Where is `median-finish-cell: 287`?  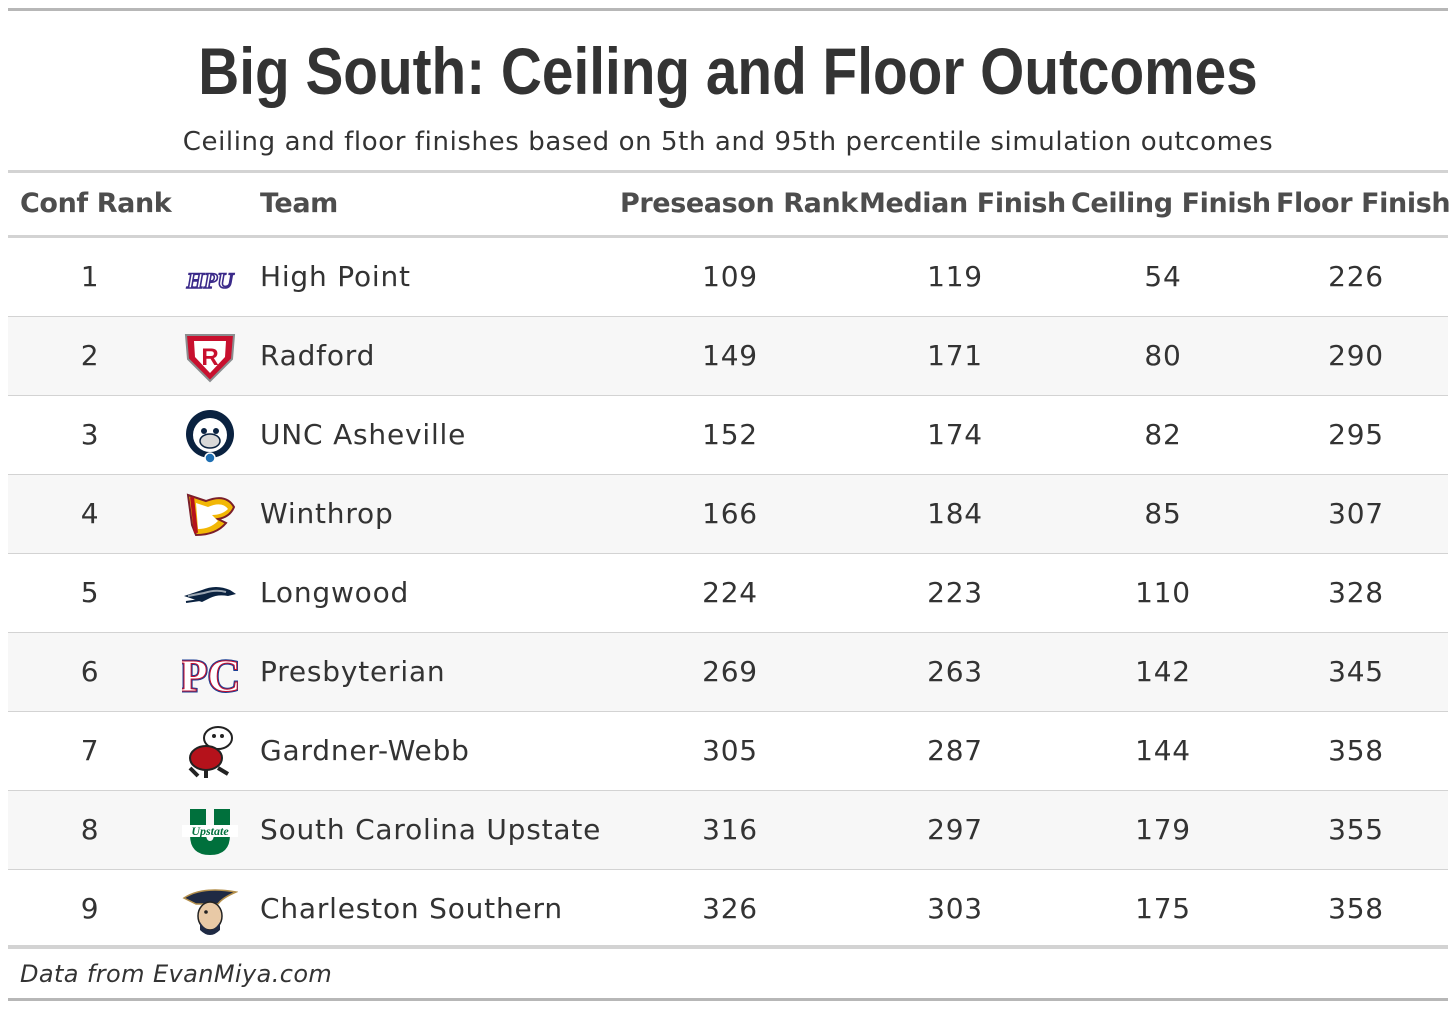
median-finish-cell: 287 is located at coordinates (955, 750).